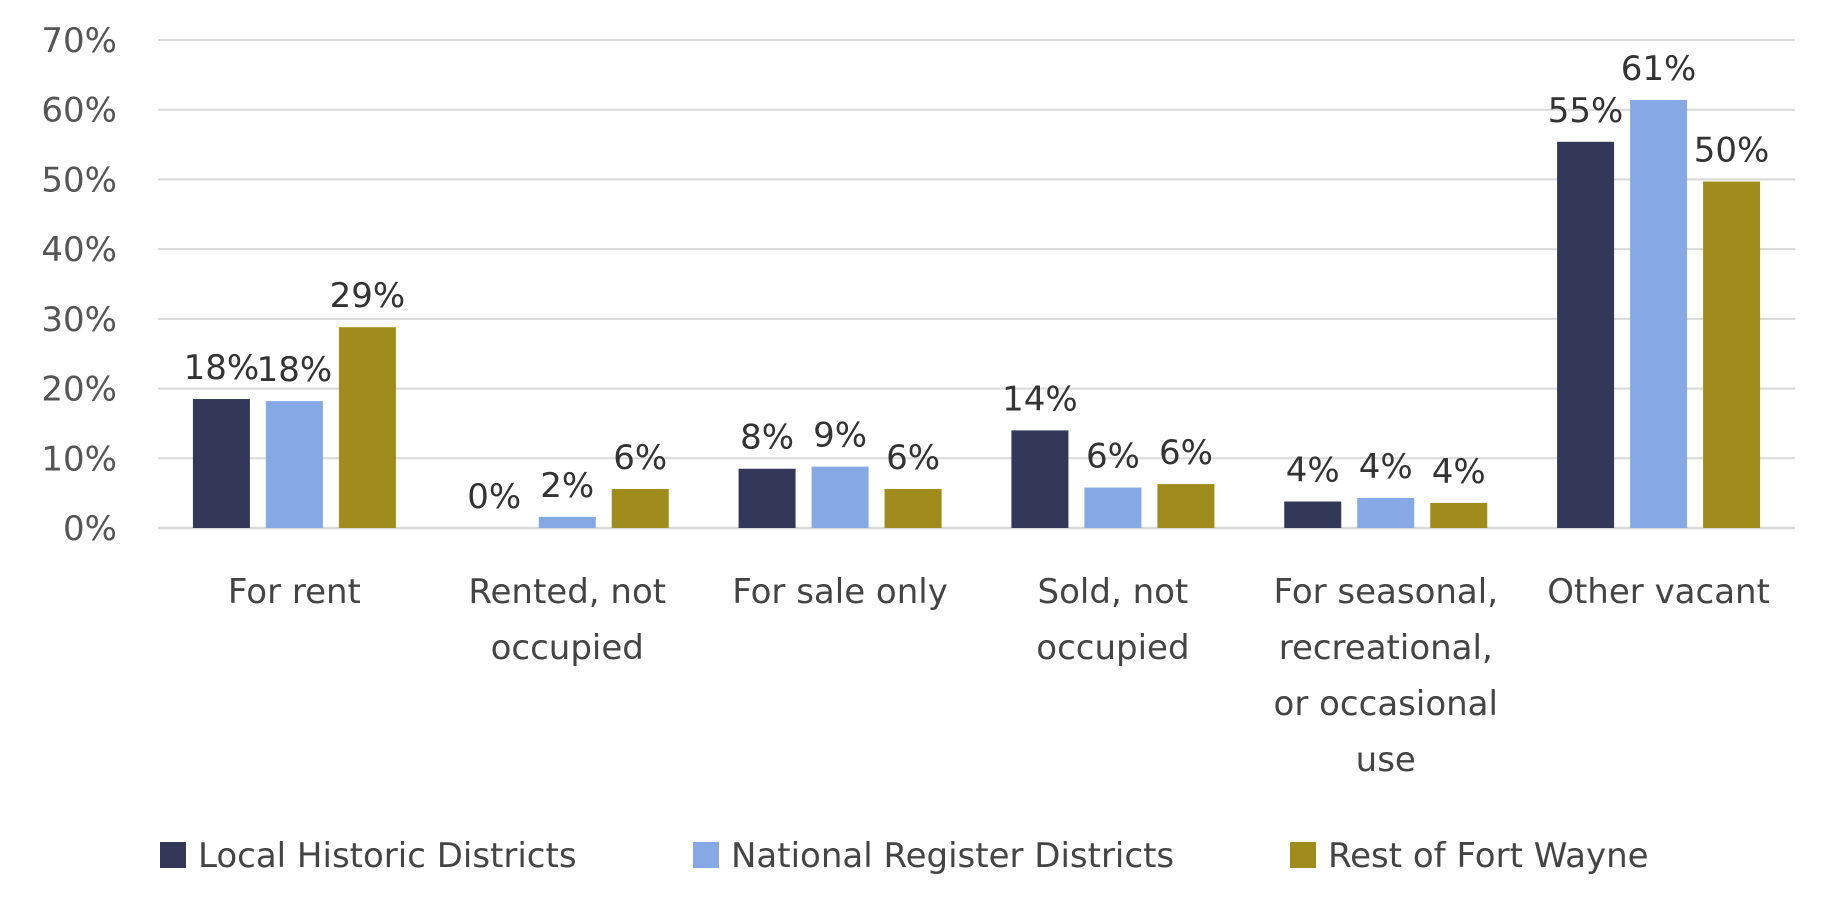  Describe the element at coordinates (1586, 111) in the screenshot. I see `data-label: 55%` at that location.